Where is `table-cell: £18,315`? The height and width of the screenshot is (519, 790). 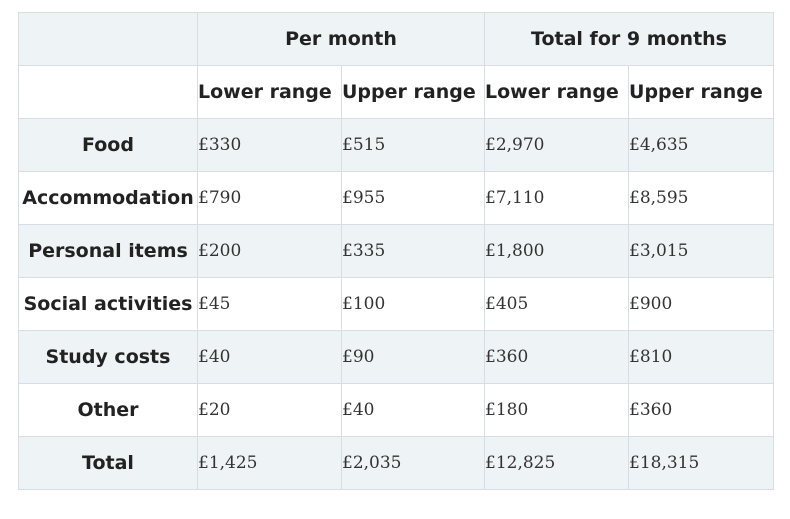
table-cell: £18,315 is located at coordinates (701, 463).